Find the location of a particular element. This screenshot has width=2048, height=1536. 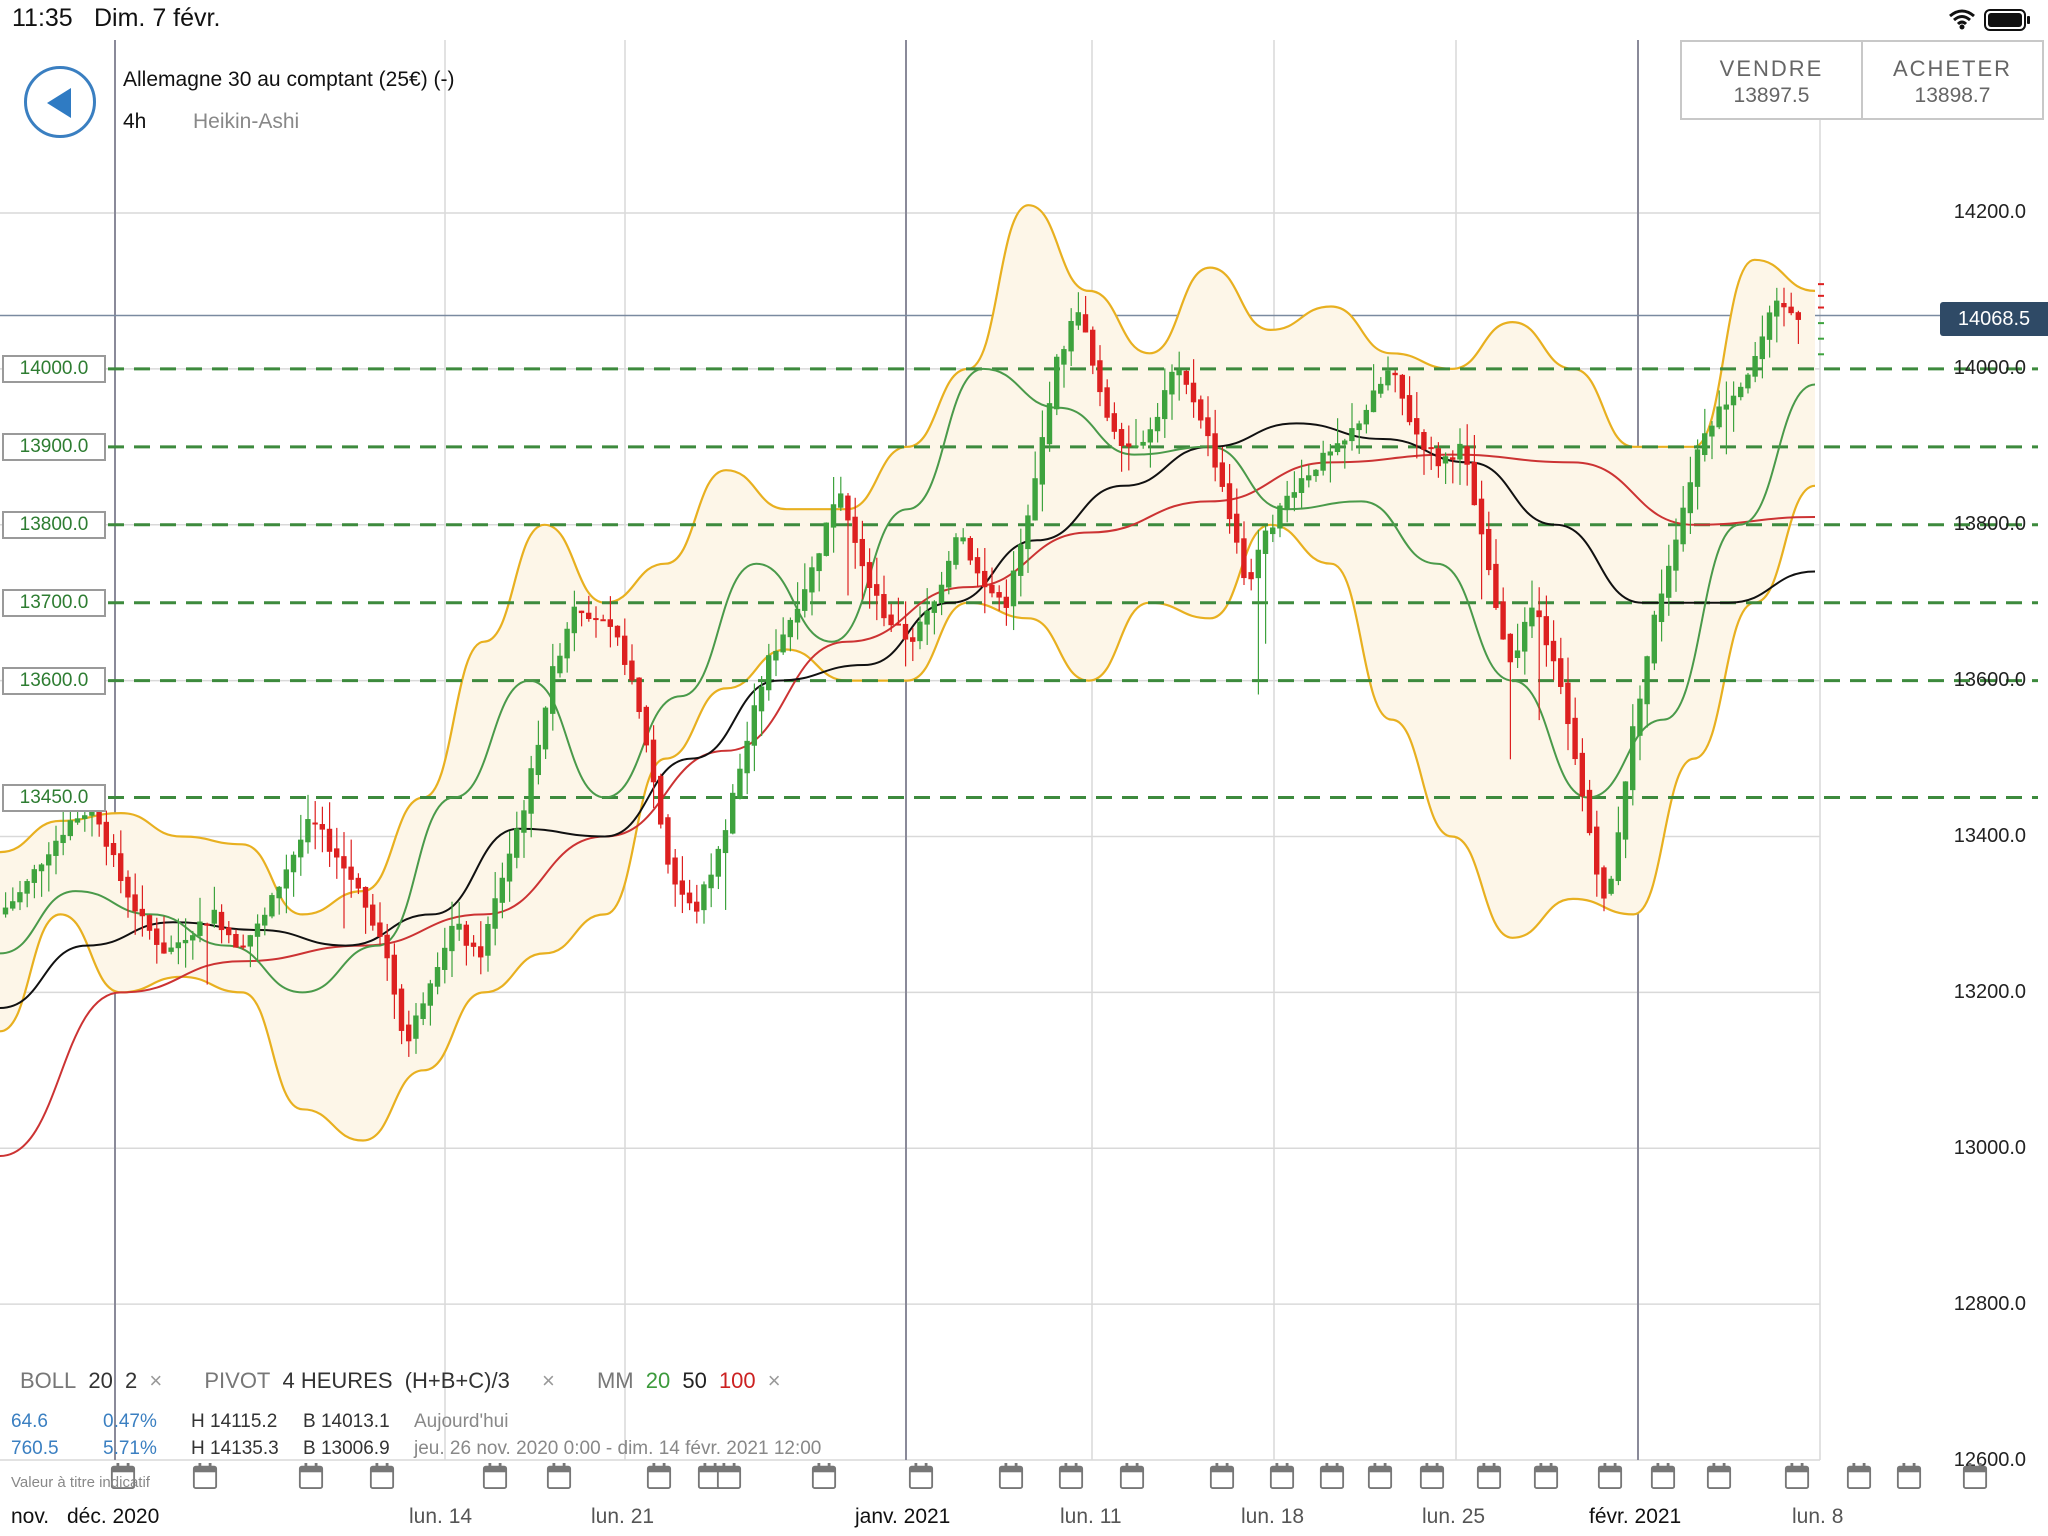

y-tick-label: 13200.0 is located at coordinates (1989, 992).